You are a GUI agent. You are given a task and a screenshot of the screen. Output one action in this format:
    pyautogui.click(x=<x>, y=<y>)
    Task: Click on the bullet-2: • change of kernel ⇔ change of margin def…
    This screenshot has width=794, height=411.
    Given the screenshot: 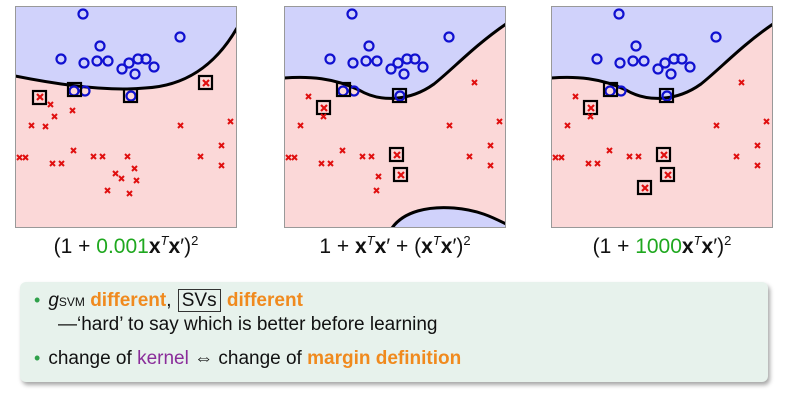 What is the action you would take?
    pyautogui.click(x=248, y=358)
    